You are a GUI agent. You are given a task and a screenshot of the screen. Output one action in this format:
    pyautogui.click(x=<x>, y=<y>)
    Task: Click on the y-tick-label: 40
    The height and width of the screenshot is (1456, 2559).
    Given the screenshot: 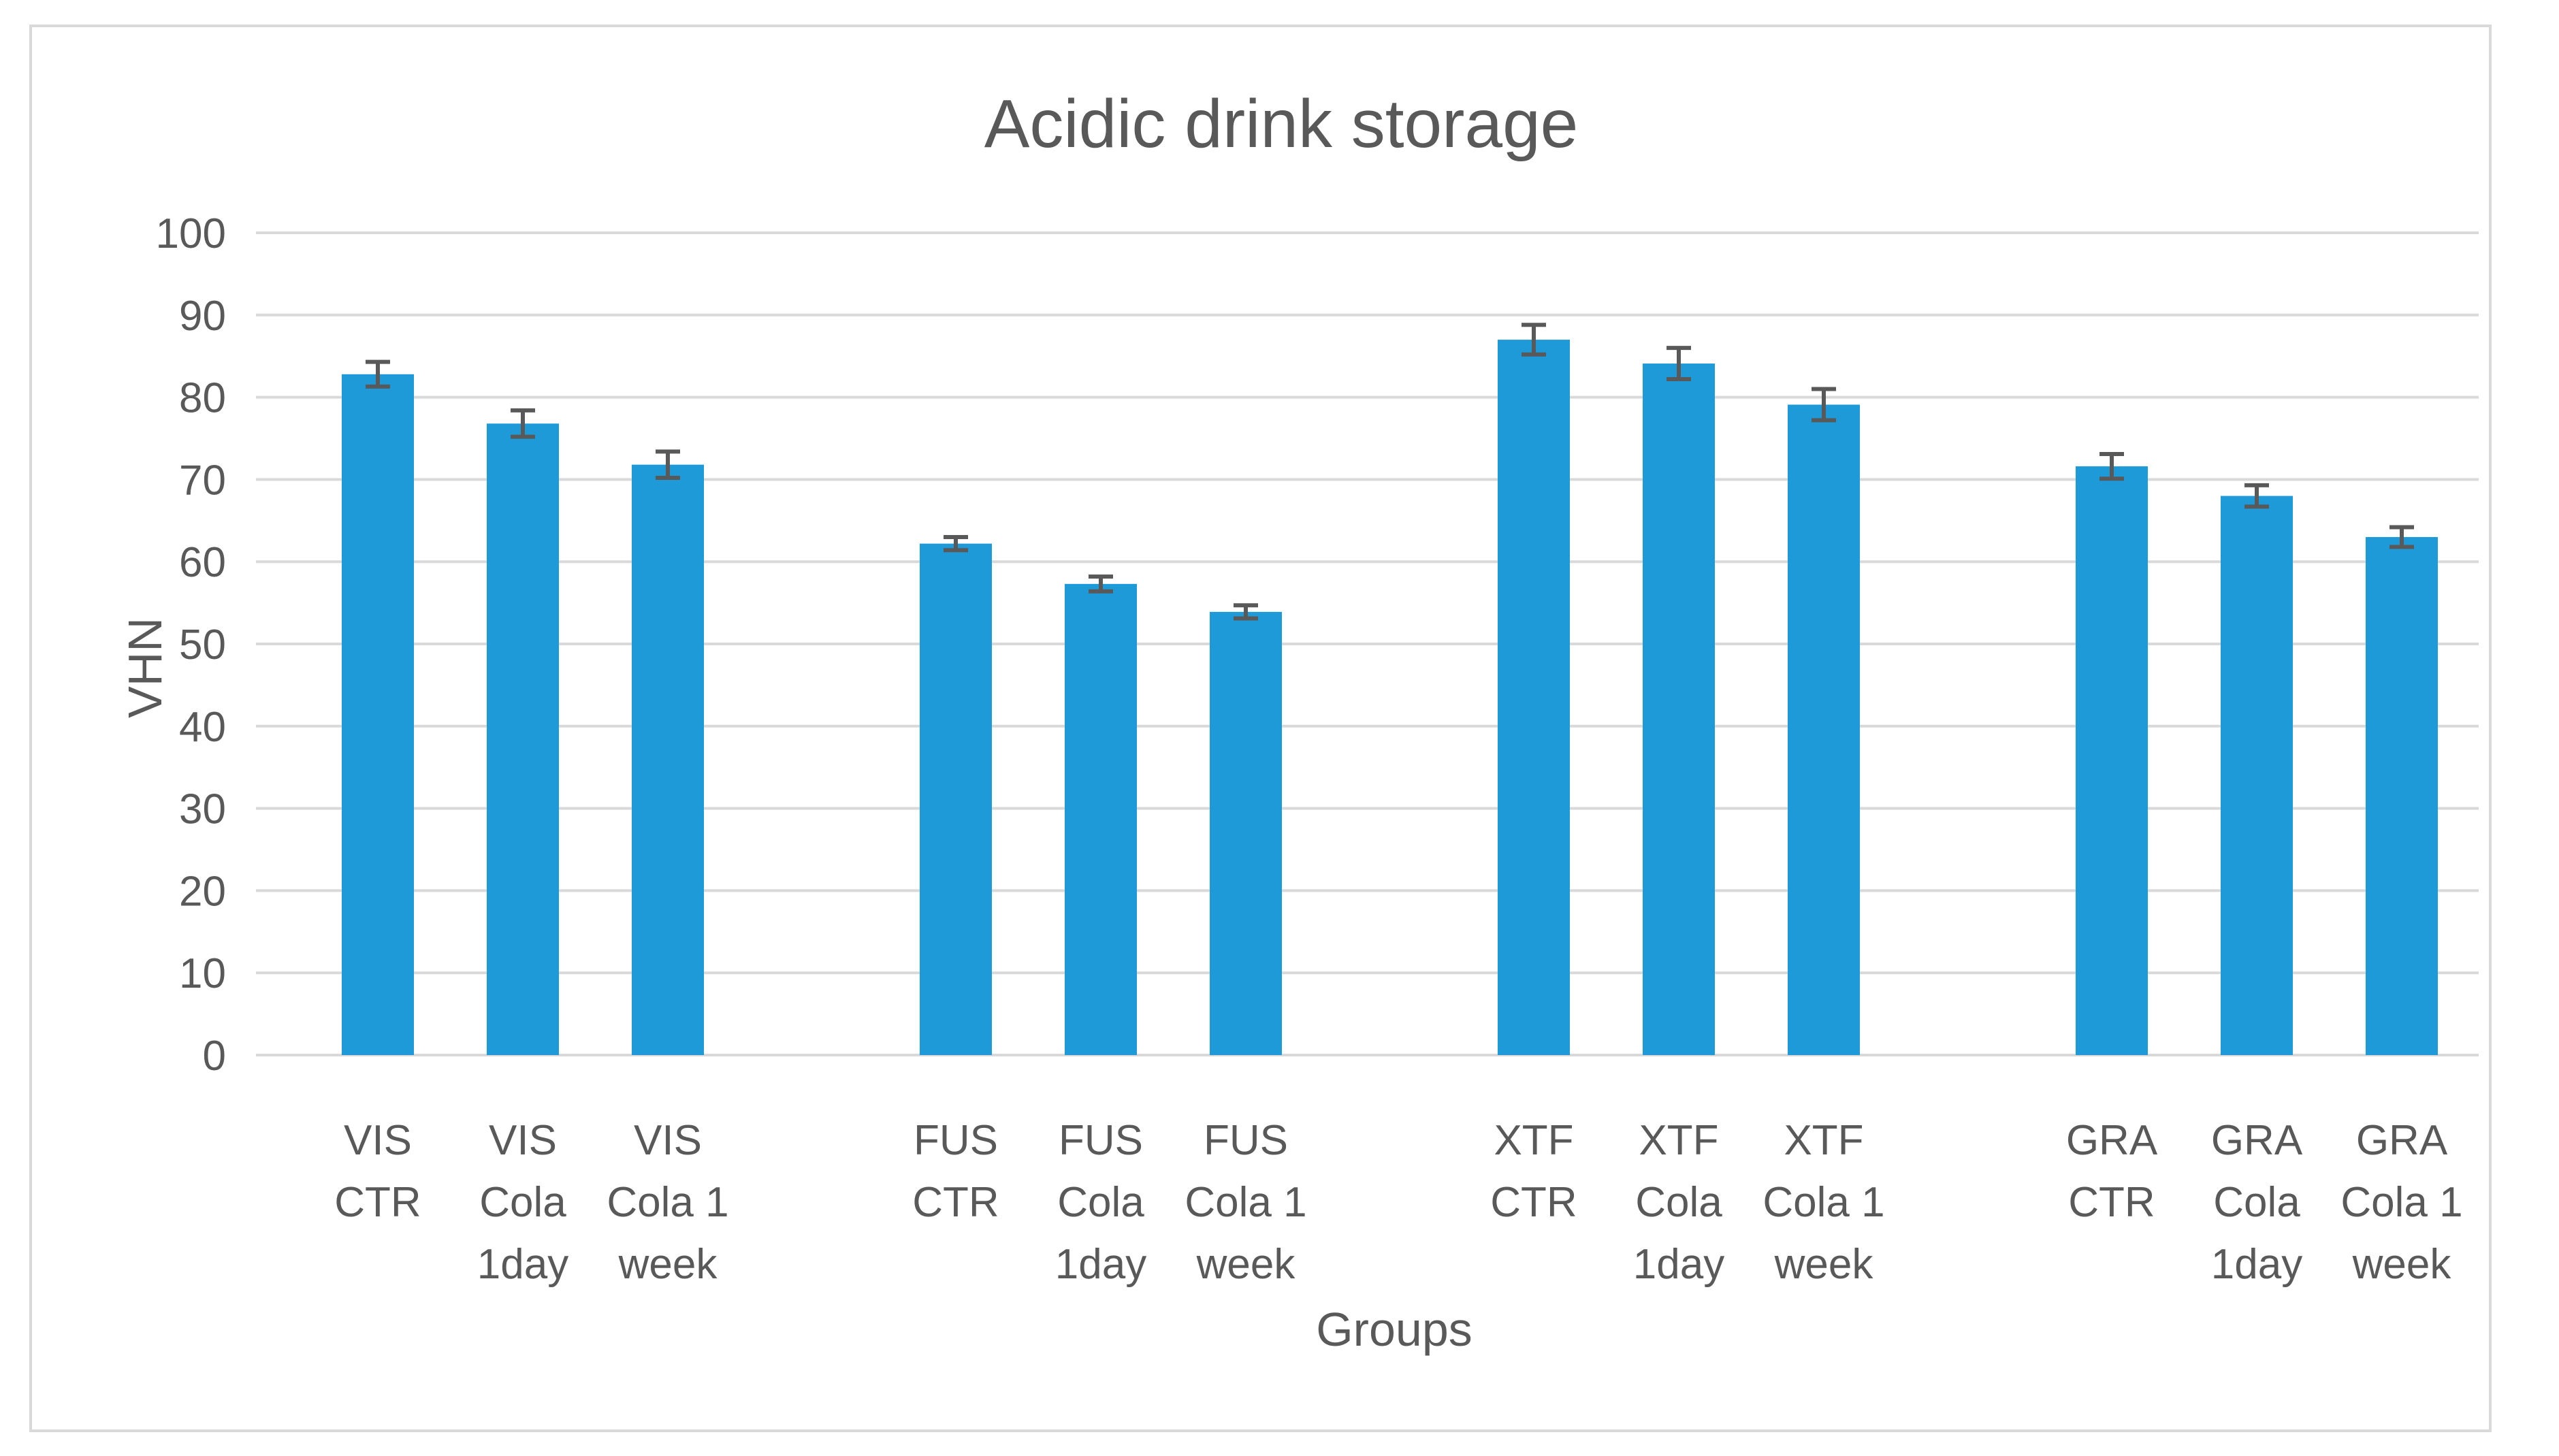 What is the action you would take?
    pyautogui.click(x=202, y=727)
    